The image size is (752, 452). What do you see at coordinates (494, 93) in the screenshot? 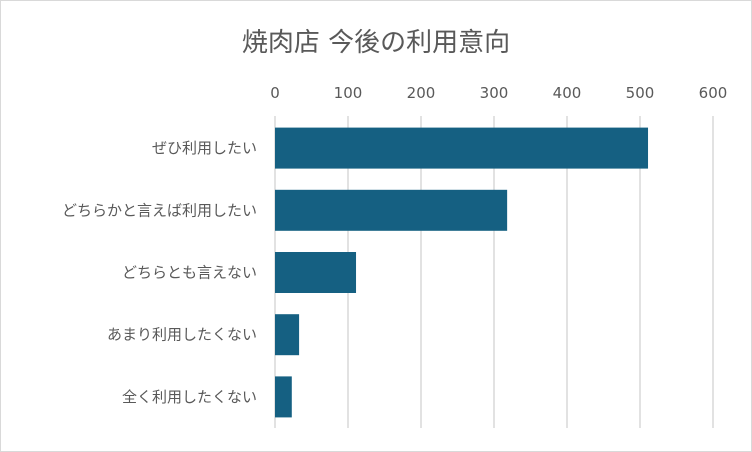
I see `x-tick-label: 300` at bounding box center [494, 93].